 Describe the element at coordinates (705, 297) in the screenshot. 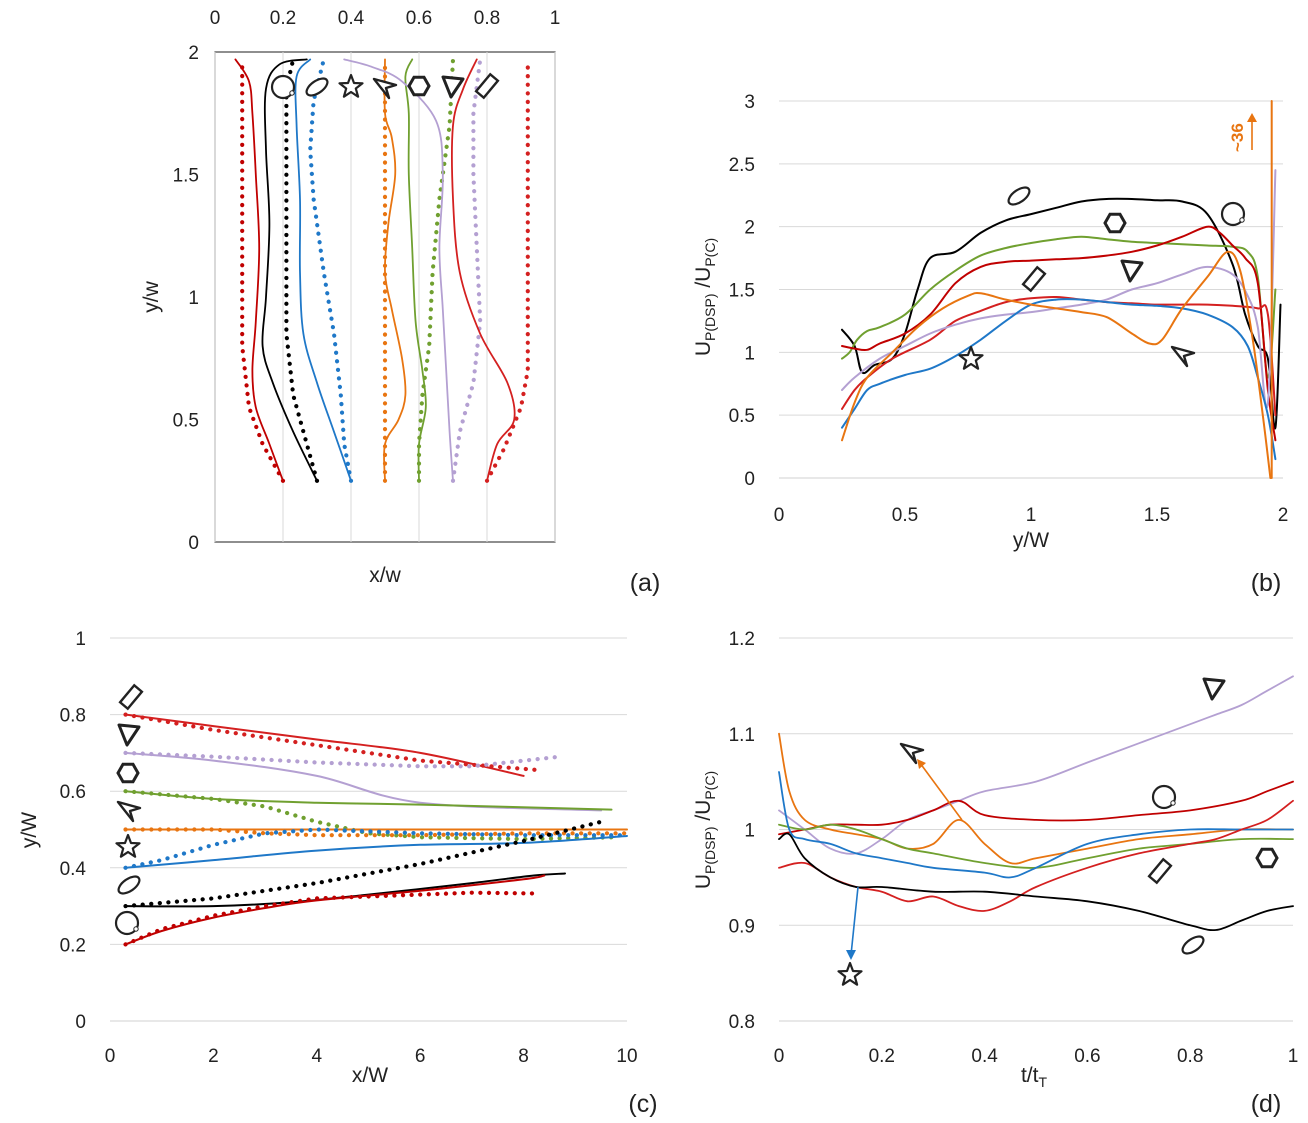

I see `panel-b-y-axis-label: UP(DSP) /UP(C)` at that location.